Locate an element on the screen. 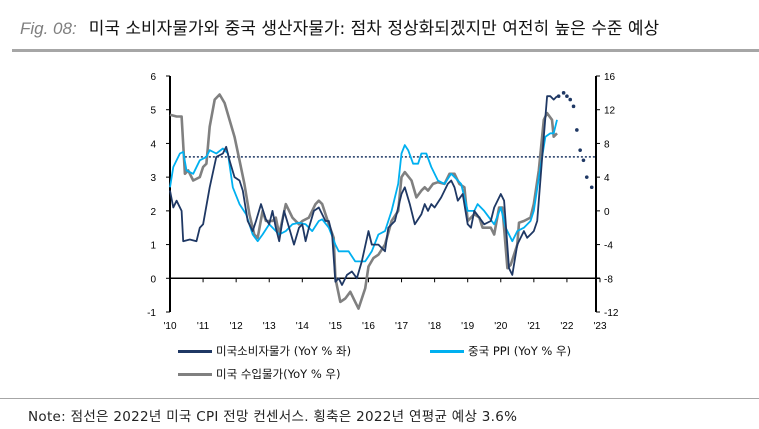 This screenshot has width=759, height=429. right-tick-label: 12 is located at coordinates (610, 111).